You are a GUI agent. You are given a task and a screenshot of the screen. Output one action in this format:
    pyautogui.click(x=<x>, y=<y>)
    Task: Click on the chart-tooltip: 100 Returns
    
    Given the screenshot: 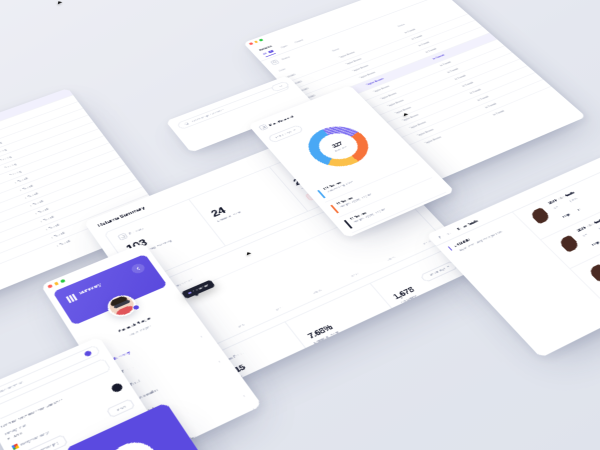 What is the action you would take?
    pyautogui.click(x=198, y=289)
    